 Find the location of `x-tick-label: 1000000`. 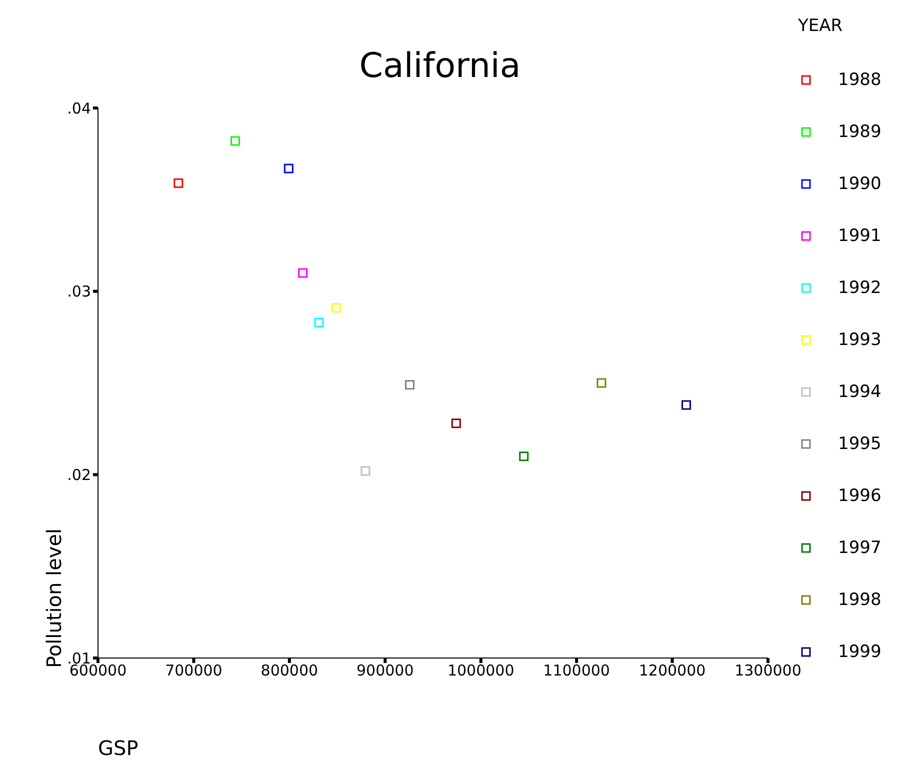

x-tick-label: 1000000 is located at coordinates (480, 671).